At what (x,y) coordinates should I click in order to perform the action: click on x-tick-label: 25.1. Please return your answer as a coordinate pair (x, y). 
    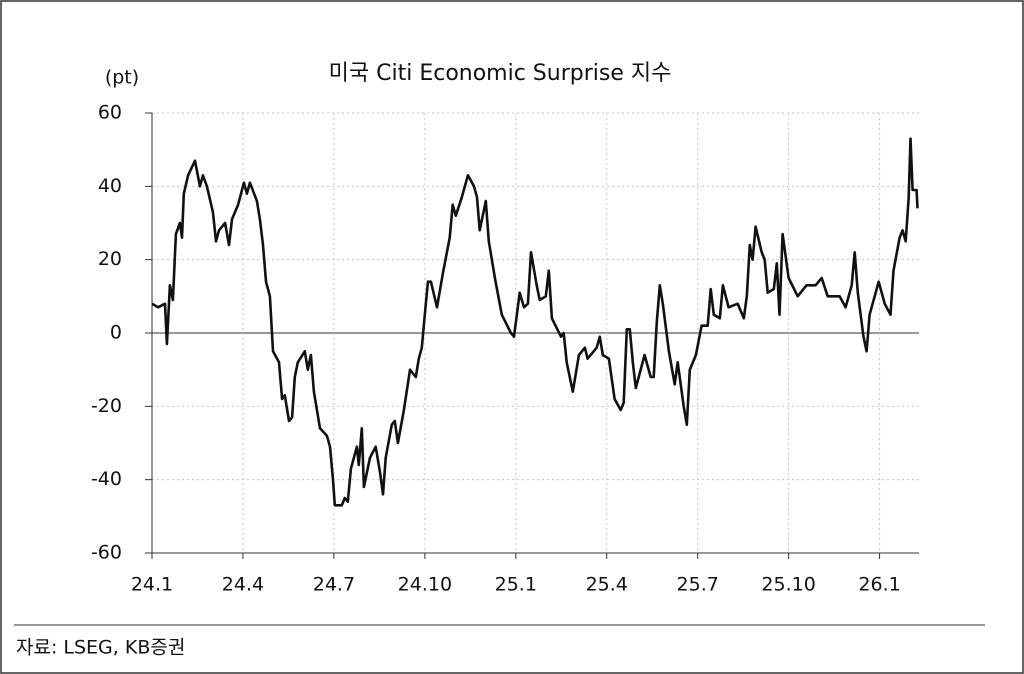
    Looking at the image, I should click on (516, 585).